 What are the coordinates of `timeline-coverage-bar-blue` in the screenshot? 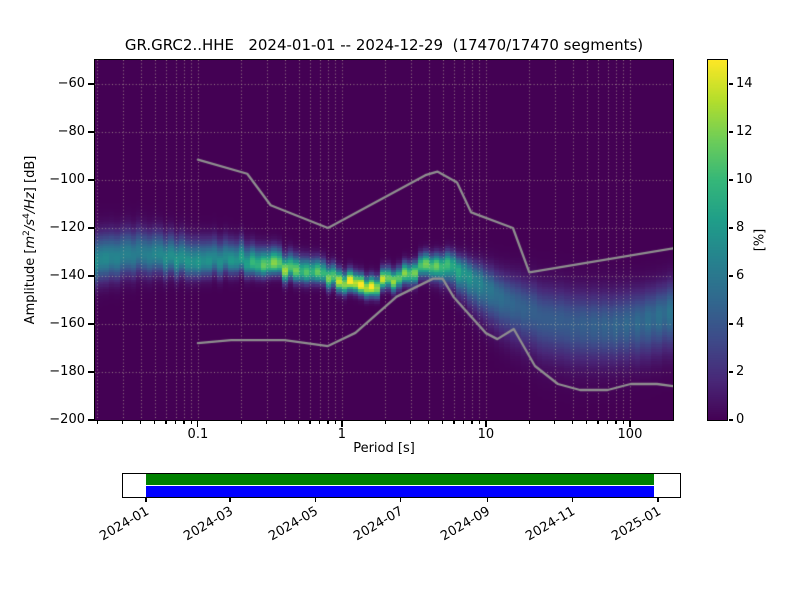 It's located at (400, 491).